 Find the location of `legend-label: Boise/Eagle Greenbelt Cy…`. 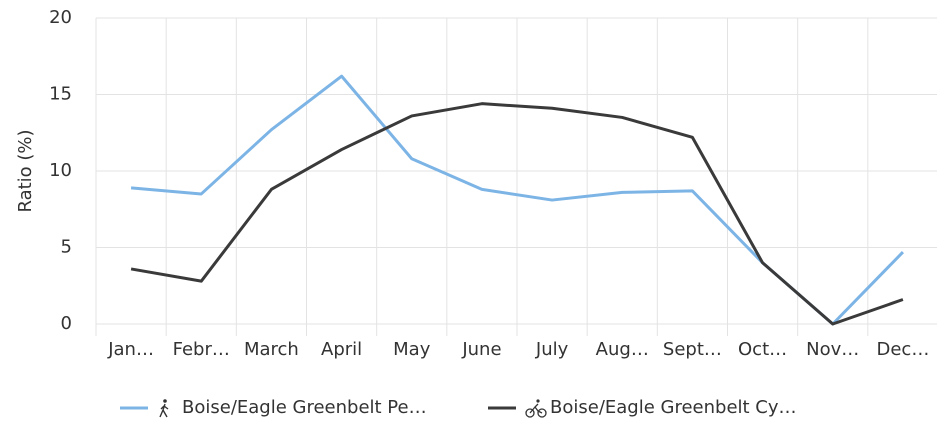

legend-label: Boise/Eagle Greenbelt Cy… is located at coordinates (673, 407).